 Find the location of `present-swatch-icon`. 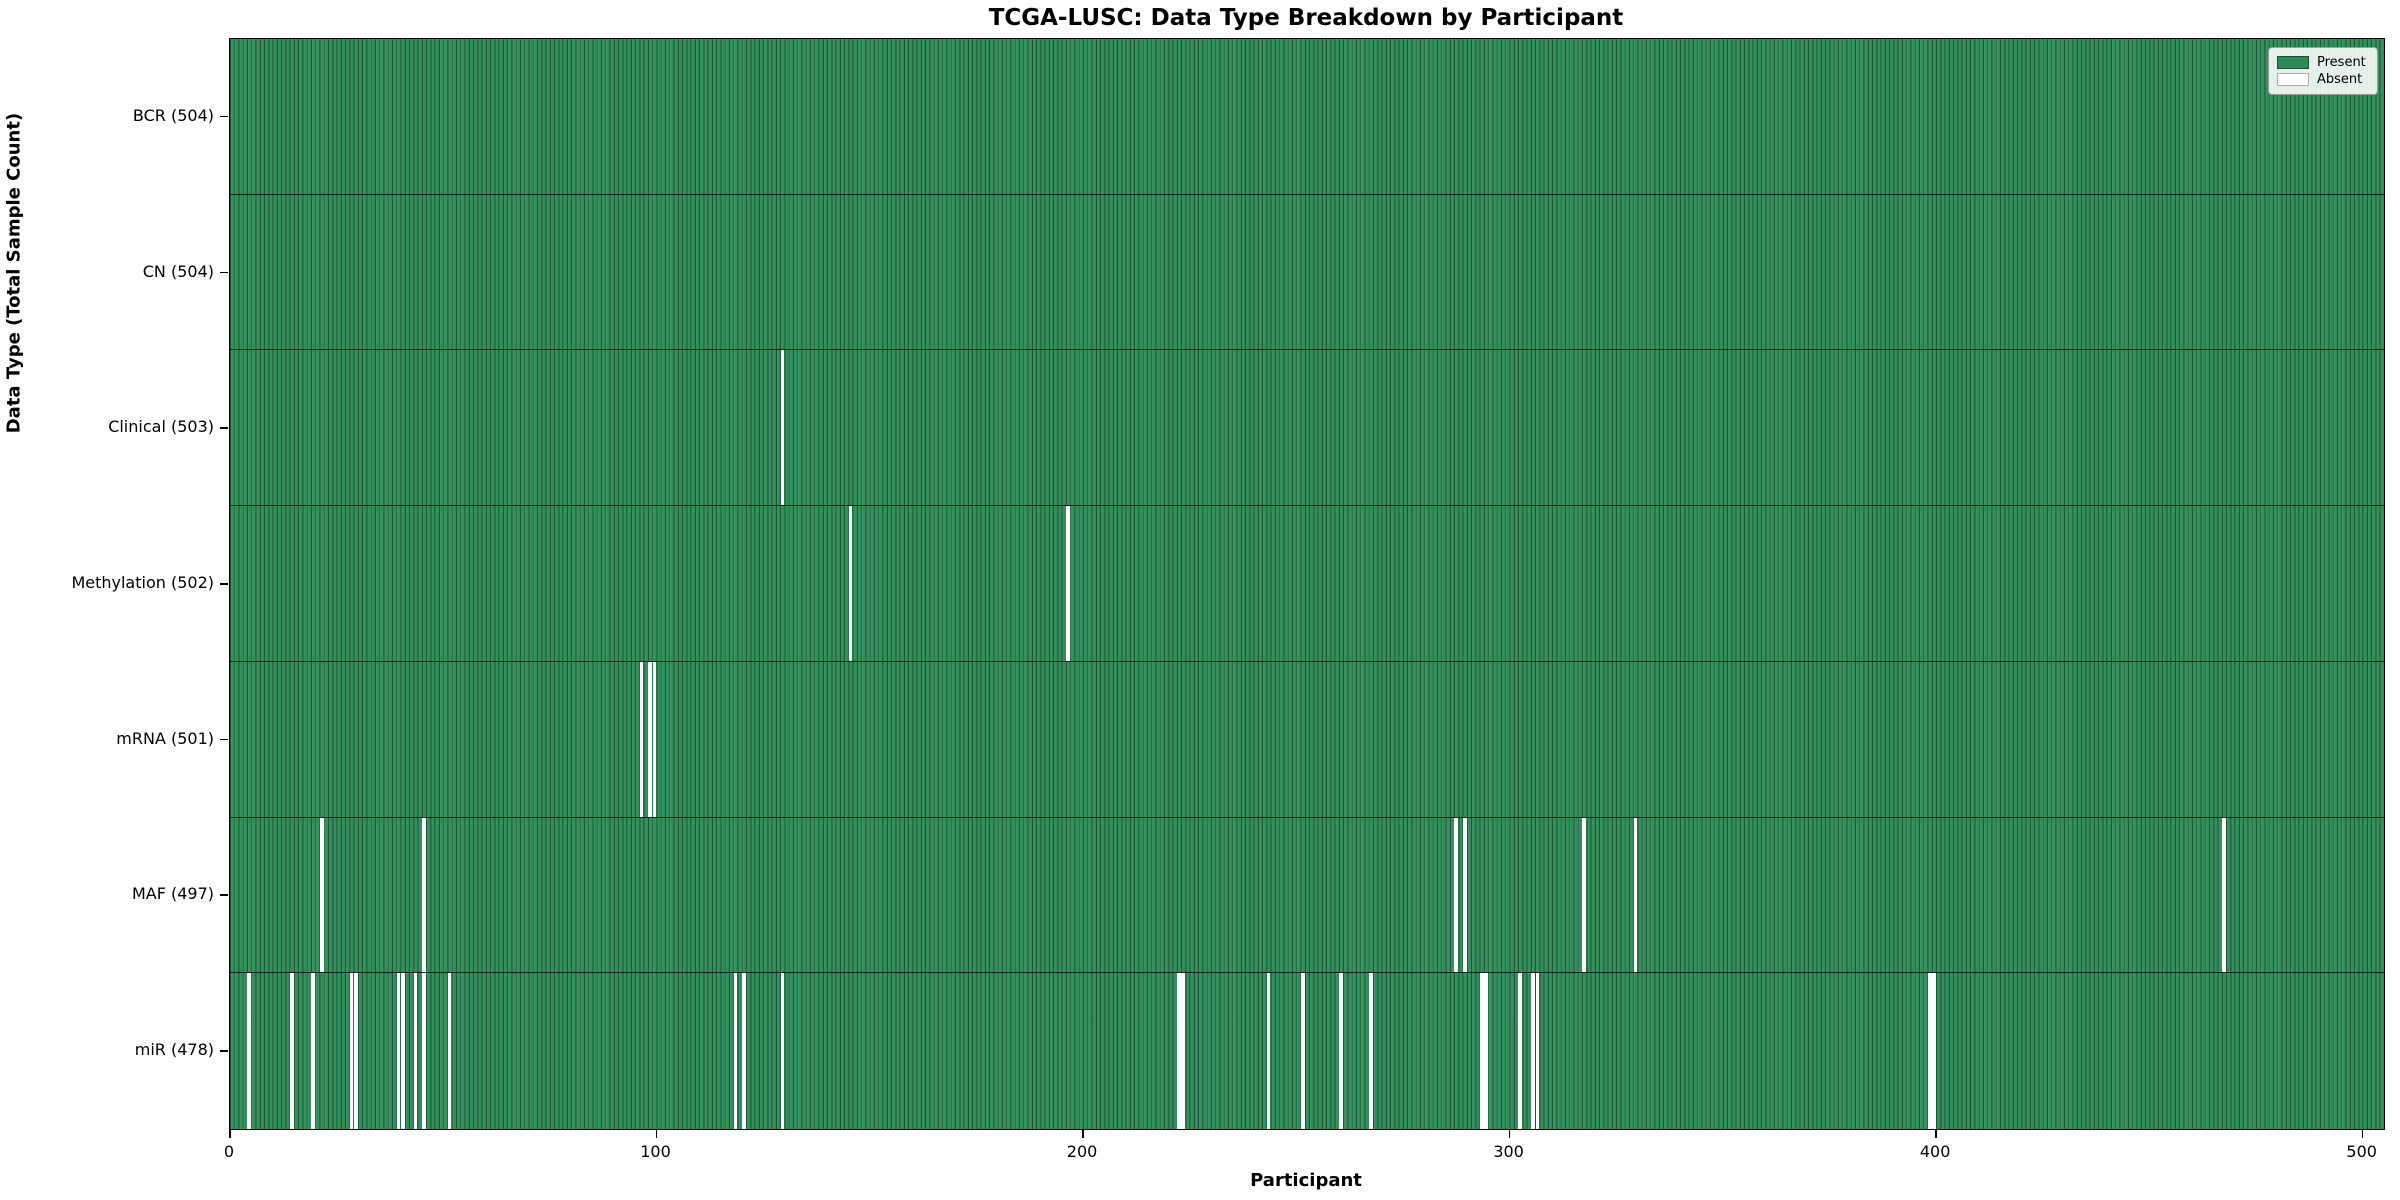

present-swatch-icon is located at coordinates (2293, 62).